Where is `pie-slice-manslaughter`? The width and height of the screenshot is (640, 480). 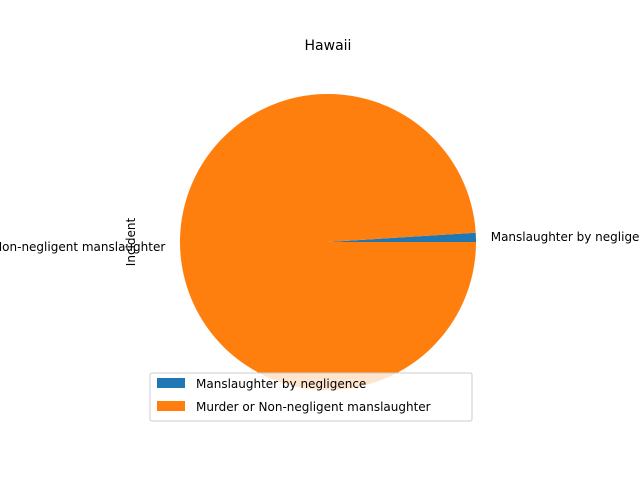 pie-slice-manslaughter is located at coordinates (402, 237).